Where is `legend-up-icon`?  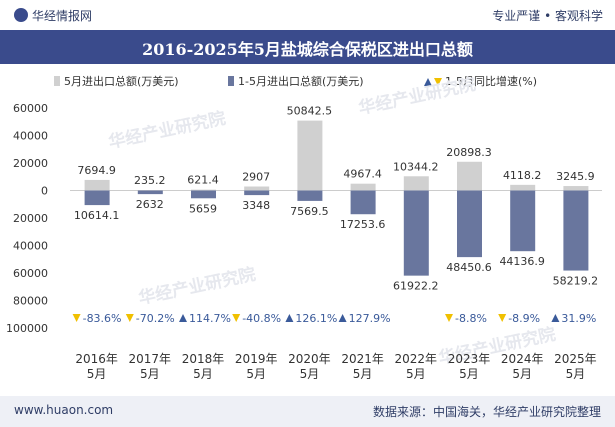 legend-up-icon is located at coordinates (428, 82).